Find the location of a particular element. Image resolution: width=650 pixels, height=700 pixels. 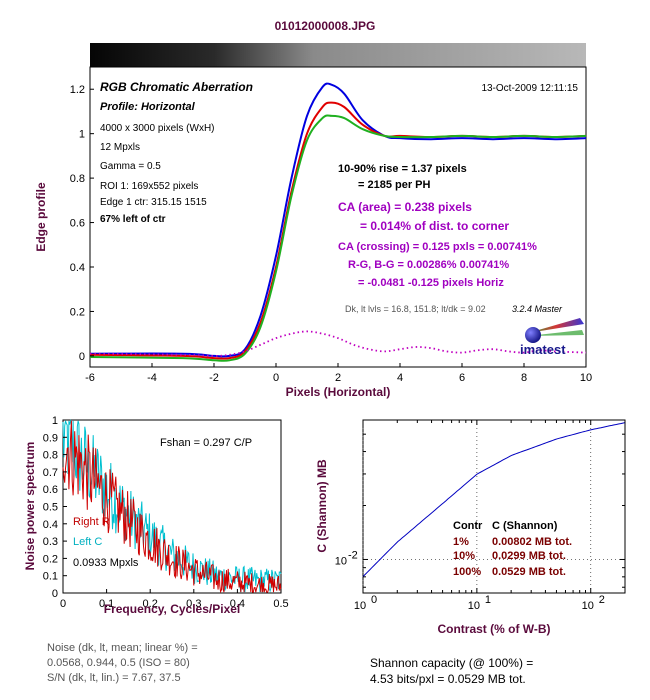

info-heading: RGB Chromatic Aberration is located at coordinates (176, 87).